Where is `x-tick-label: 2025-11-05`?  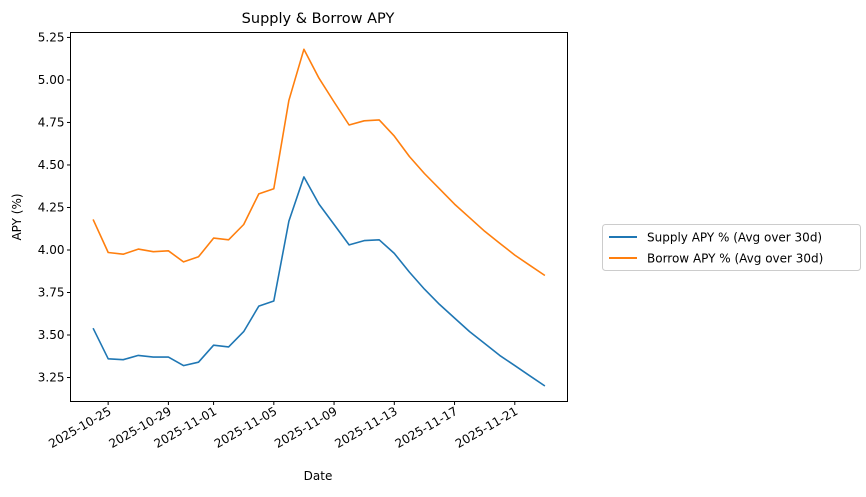
x-tick-label: 2025-11-05 is located at coordinates (245, 427).